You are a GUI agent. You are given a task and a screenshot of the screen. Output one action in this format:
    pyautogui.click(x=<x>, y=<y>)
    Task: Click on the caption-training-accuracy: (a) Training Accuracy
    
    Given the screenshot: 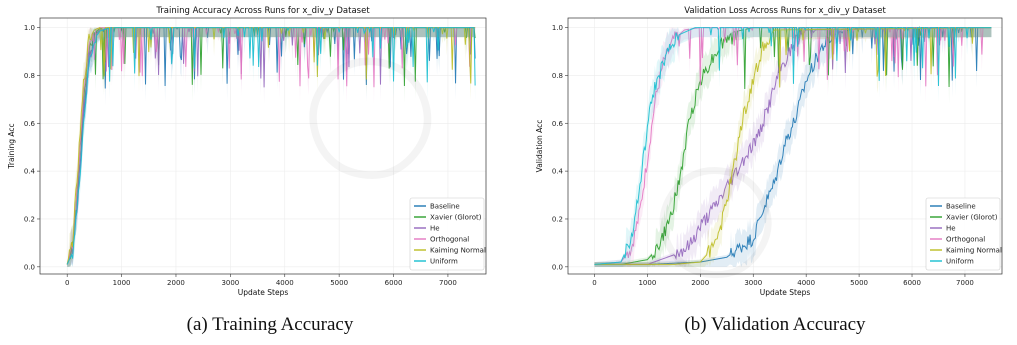 What is the action you would take?
    pyautogui.click(x=270, y=324)
    